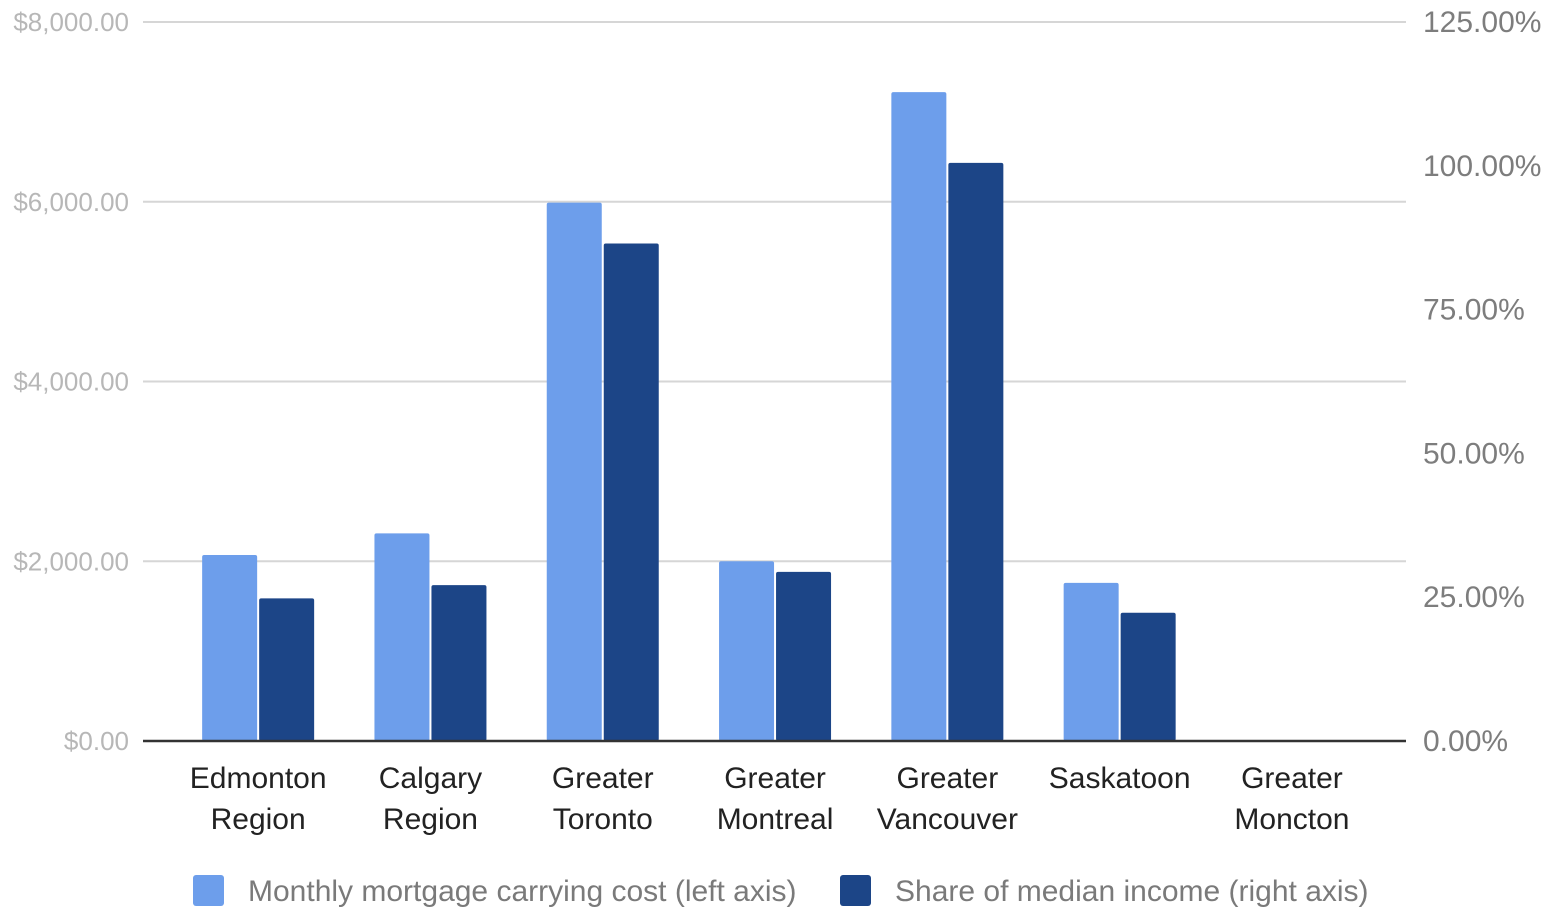 This screenshot has height=909, width=1553. I want to click on right-axis-tick-label: 125.00%, so click(1482, 22).